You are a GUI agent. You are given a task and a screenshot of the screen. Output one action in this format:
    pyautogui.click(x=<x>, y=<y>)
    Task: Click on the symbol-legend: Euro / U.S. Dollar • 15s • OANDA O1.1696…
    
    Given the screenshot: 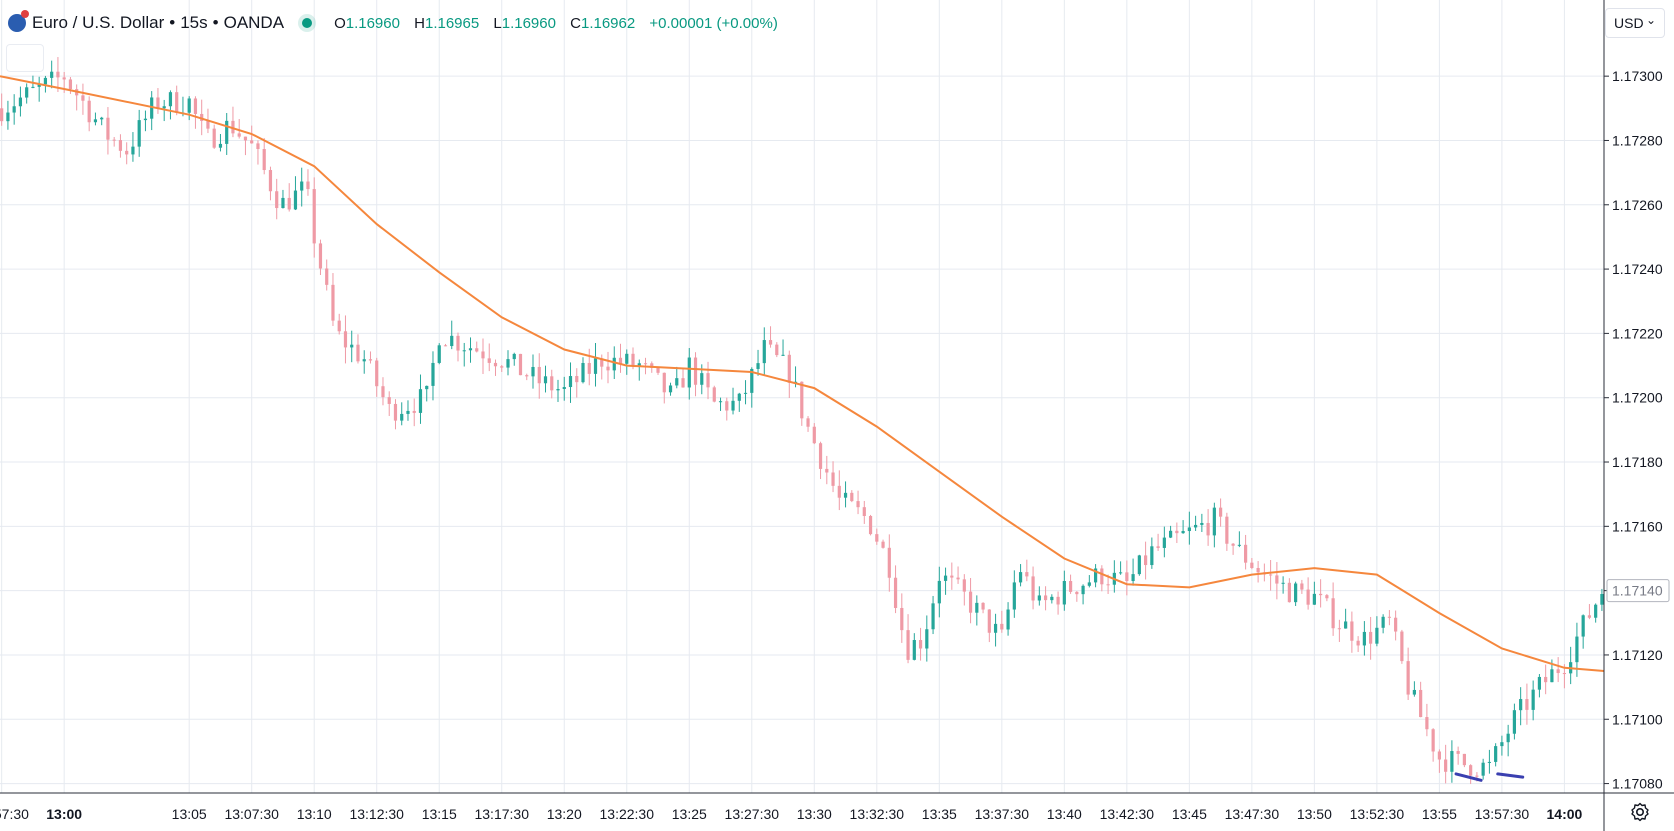 What is the action you would take?
    pyautogui.click(x=393, y=23)
    